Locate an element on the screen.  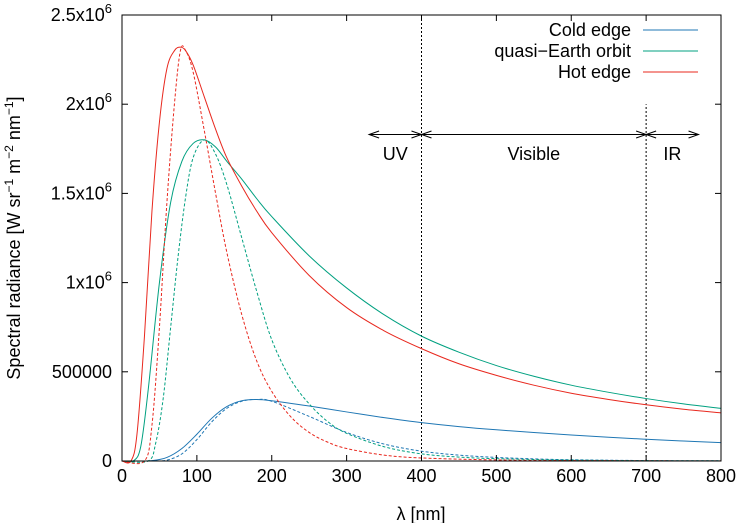
x-tick-label-7: 700 is located at coordinates (646, 476).